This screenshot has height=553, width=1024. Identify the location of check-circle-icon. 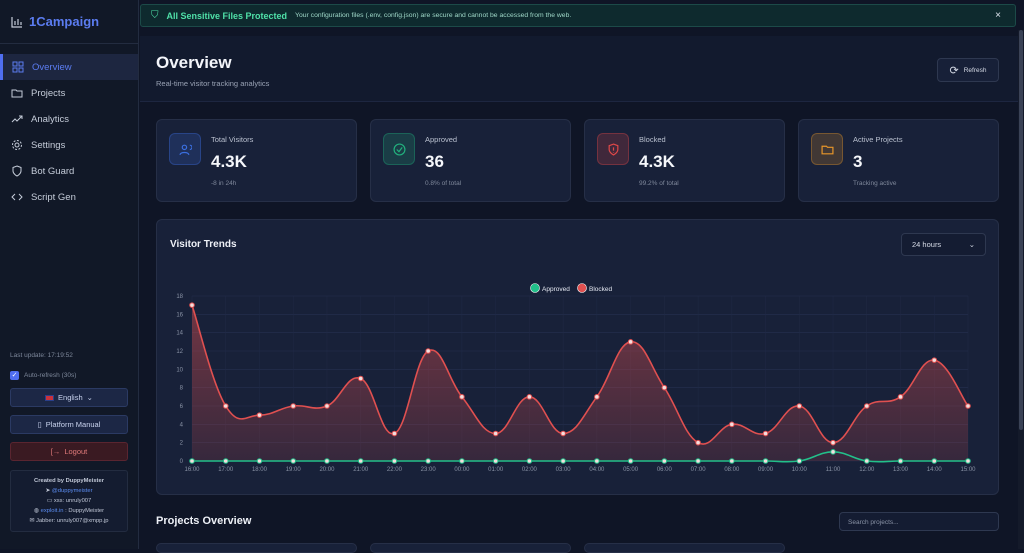
(399, 149).